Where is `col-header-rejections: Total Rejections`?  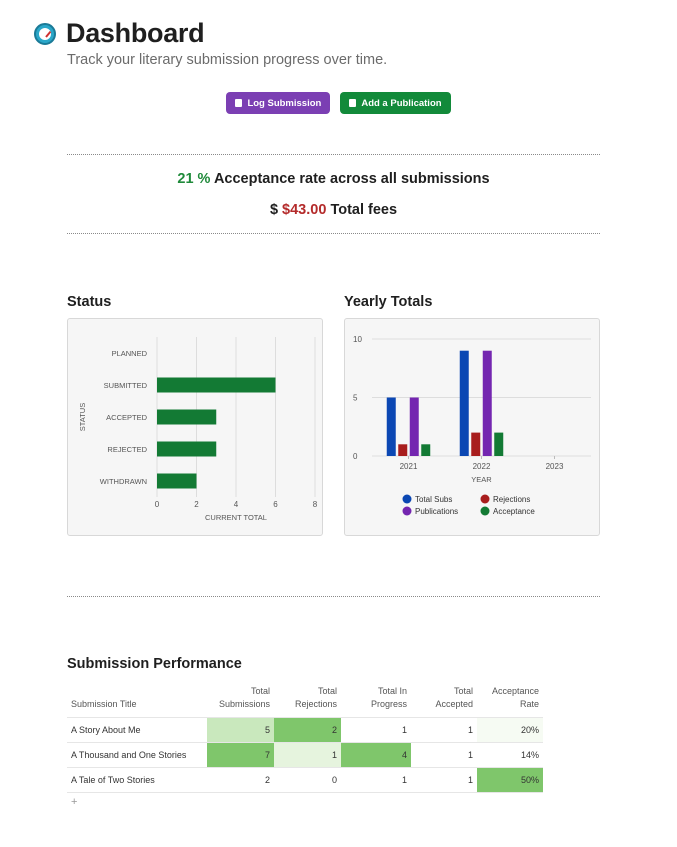
col-header-rejections: Total Rejections is located at coordinates (315, 697).